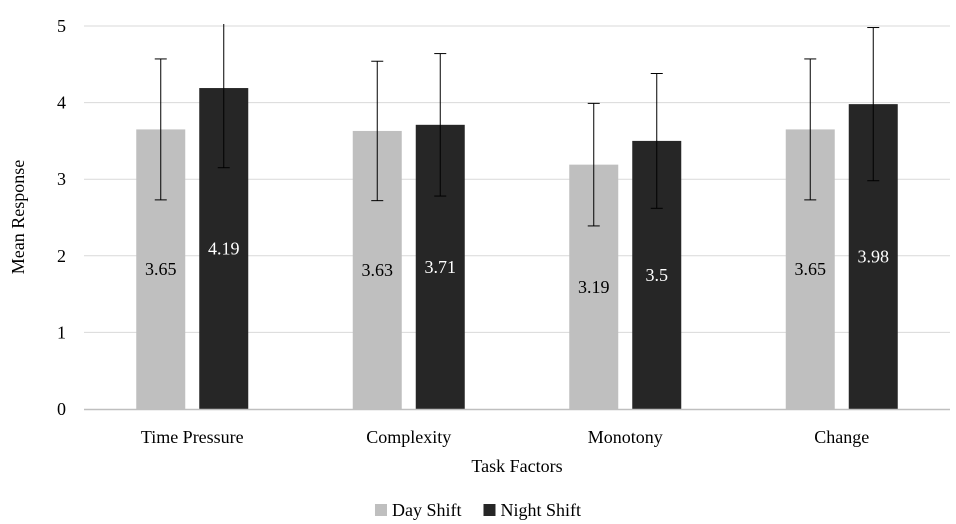 This screenshot has width=956, height=524. Describe the element at coordinates (408, 437) in the screenshot. I see `x-category-label: Complexity` at that location.